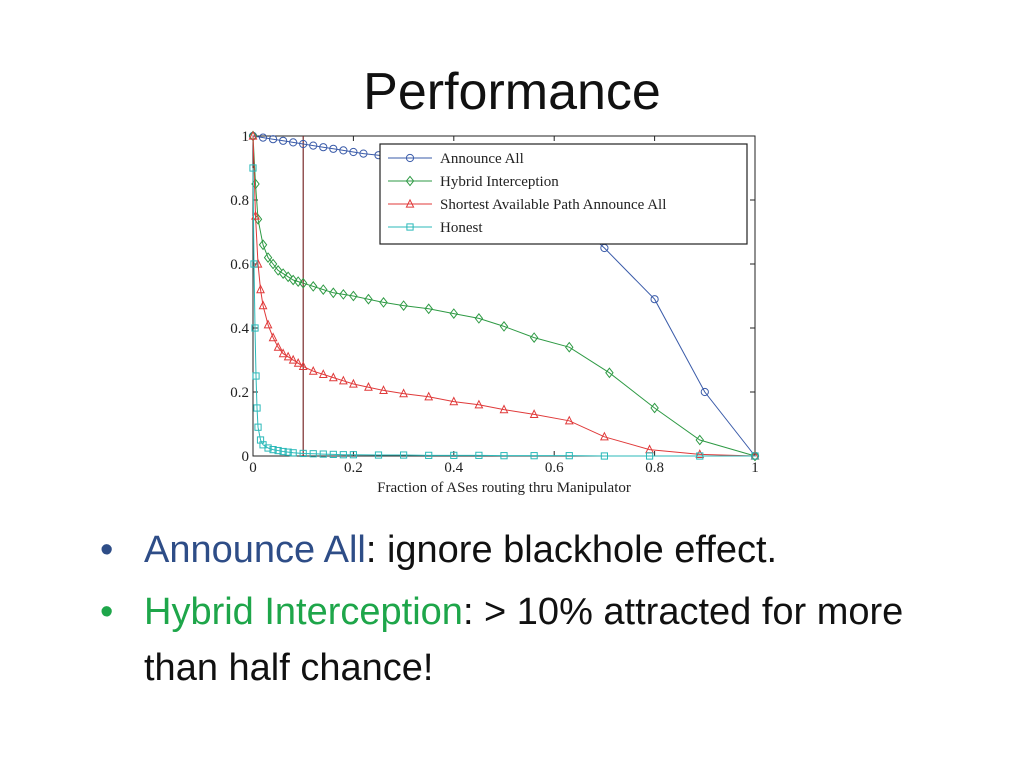 The width and height of the screenshot is (1024, 768). What do you see at coordinates (239, 265) in the screenshot?
I see `y-tick-label: 0.6` at bounding box center [239, 265].